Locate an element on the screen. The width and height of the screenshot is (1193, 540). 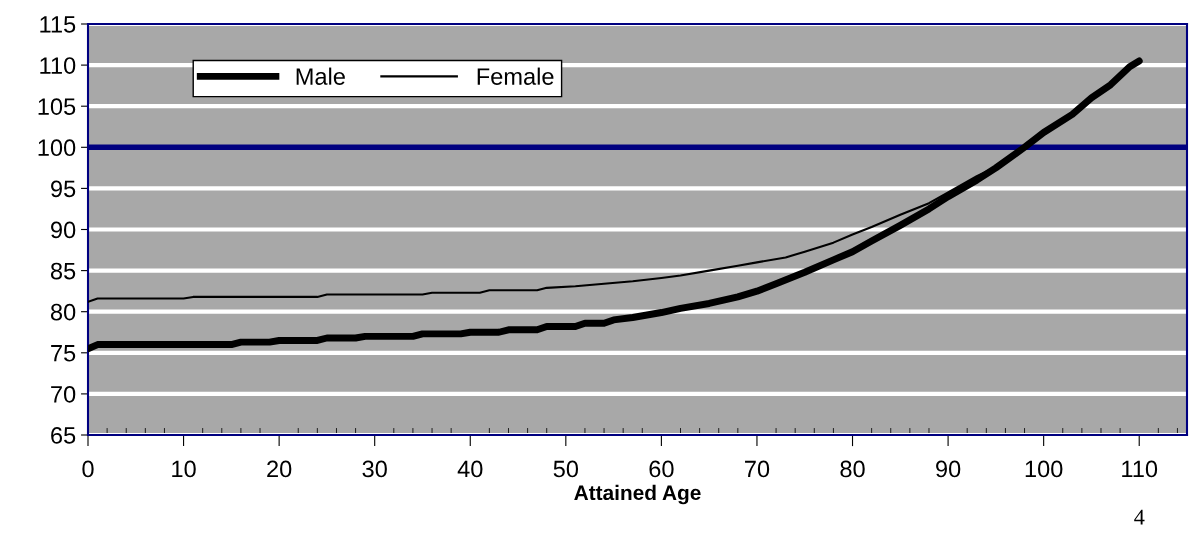
x-tick-label: 0 is located at coordinates (88, 469).